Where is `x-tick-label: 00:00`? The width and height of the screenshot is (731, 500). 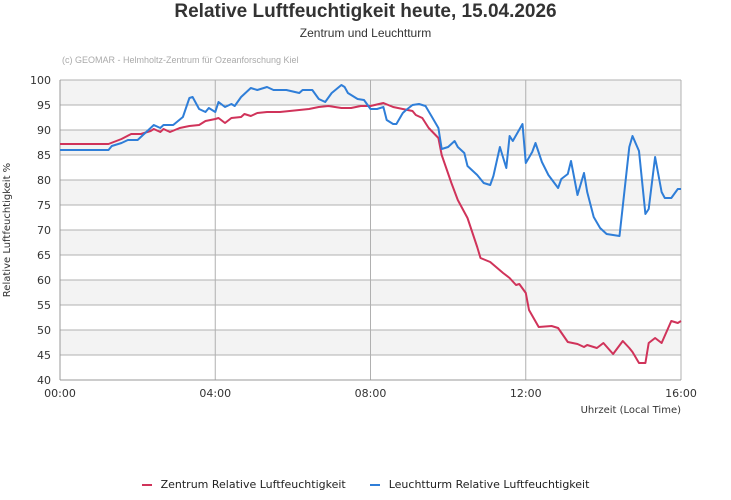
x-tick-label: 00:00 is located at coordinates (60, 393).